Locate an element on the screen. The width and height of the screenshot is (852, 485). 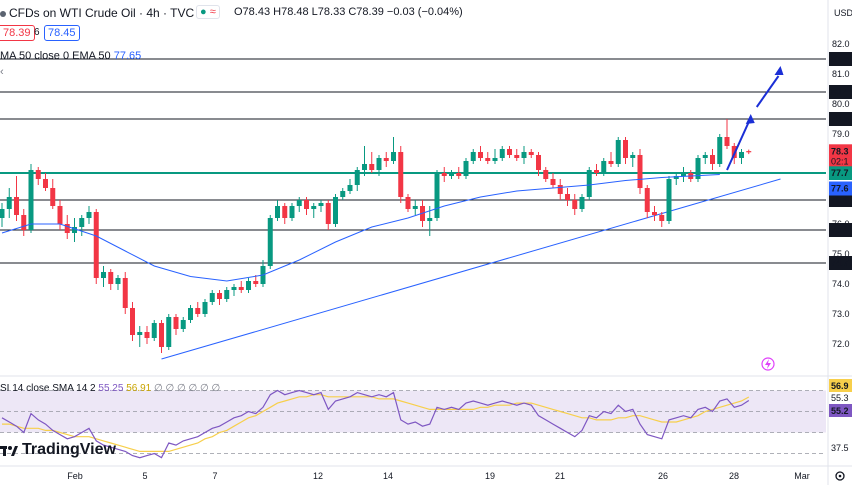
rsi-tick-label: 37.5 is located at coordinates (840, 448).